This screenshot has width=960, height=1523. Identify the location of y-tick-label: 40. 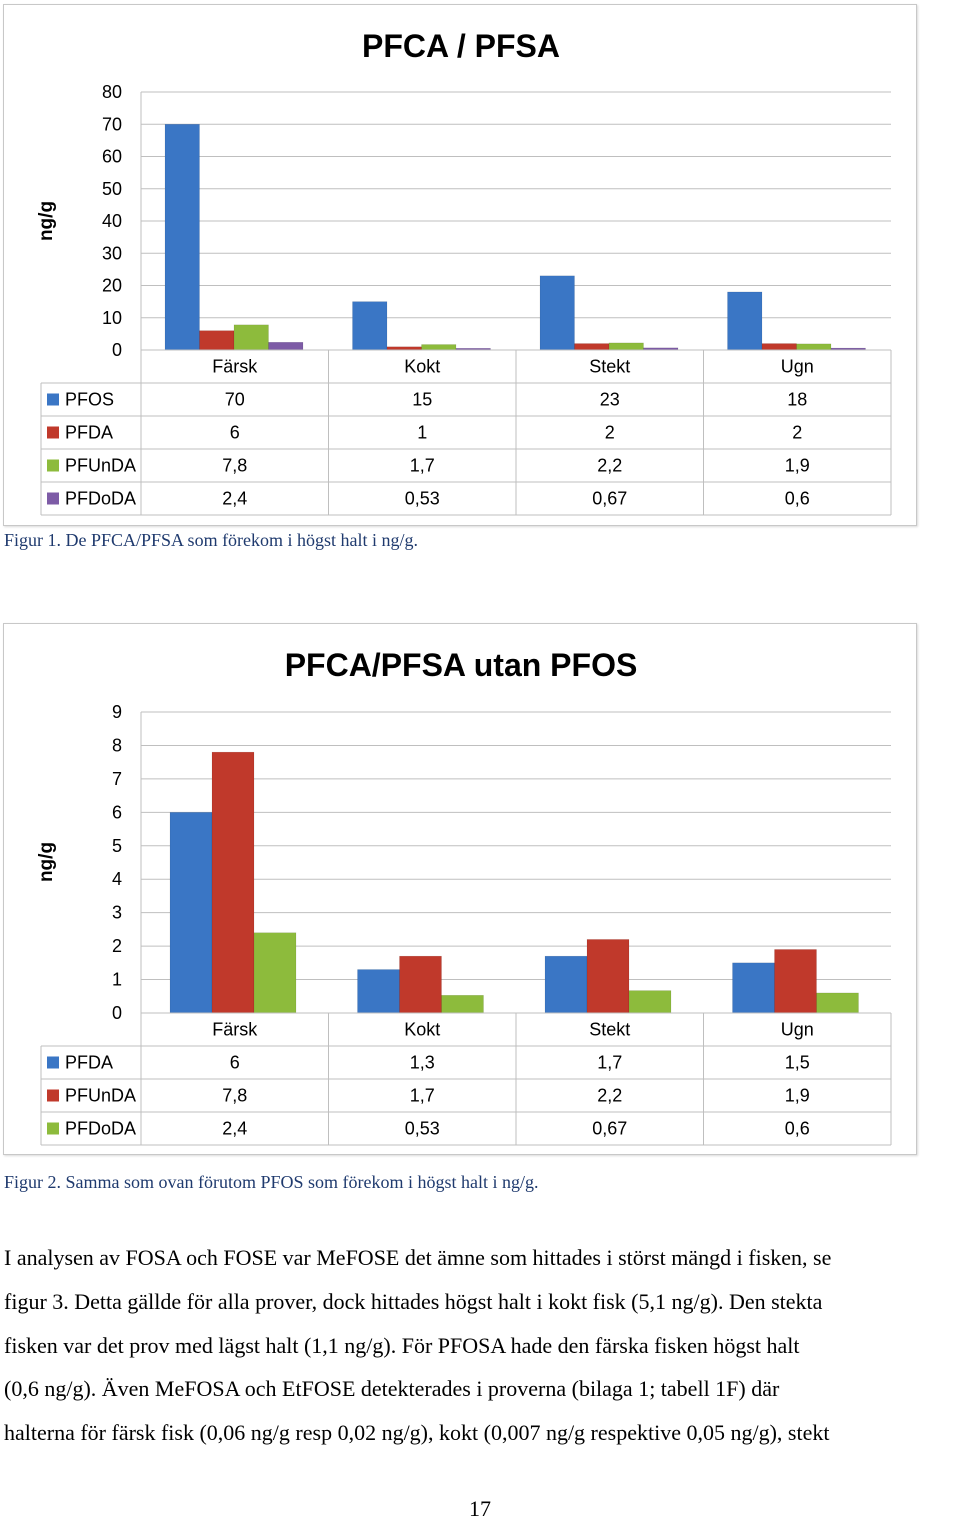
(112, 221).